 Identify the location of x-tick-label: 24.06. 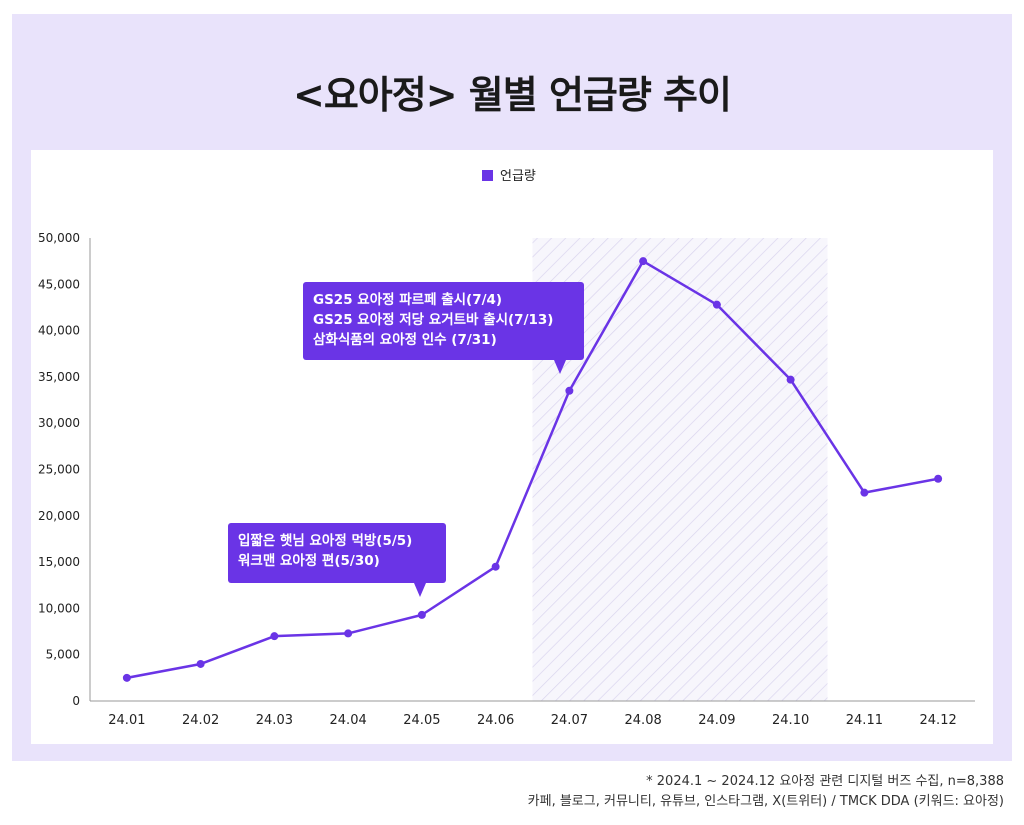
(495, 720).